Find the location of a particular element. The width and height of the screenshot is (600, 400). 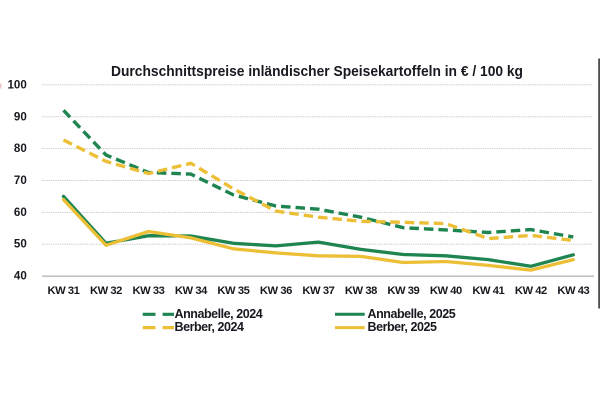

svg-text: Annabelle, 2025 is located at coordinates (412, 314).